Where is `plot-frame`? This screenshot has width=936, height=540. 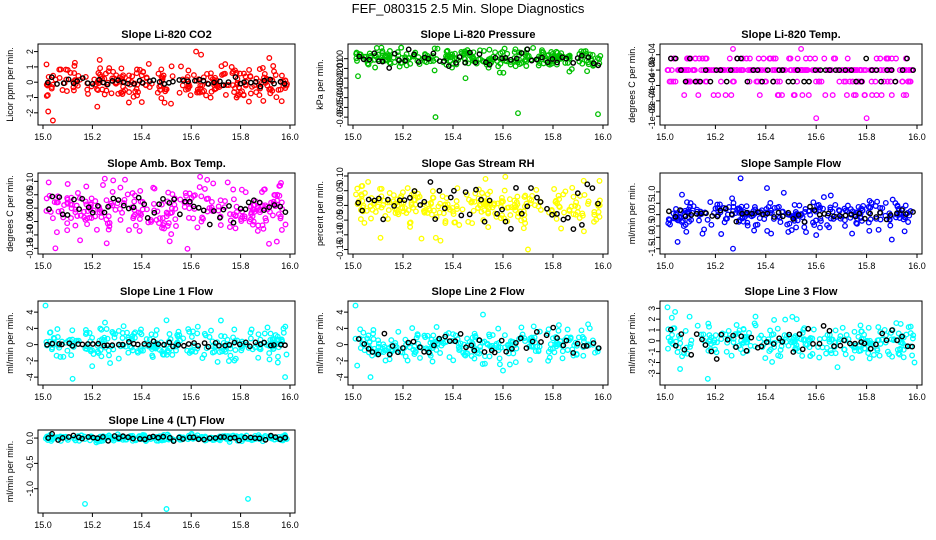
plot-frame is located at coordinates (166, 213).